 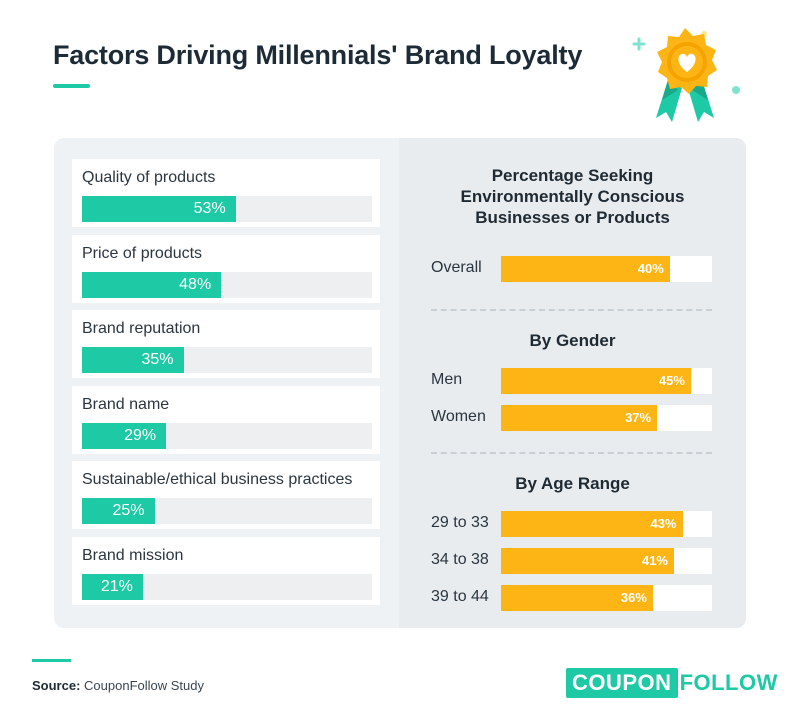 I want to click on env-bar-track: 37%, so click(x=606, y=418).